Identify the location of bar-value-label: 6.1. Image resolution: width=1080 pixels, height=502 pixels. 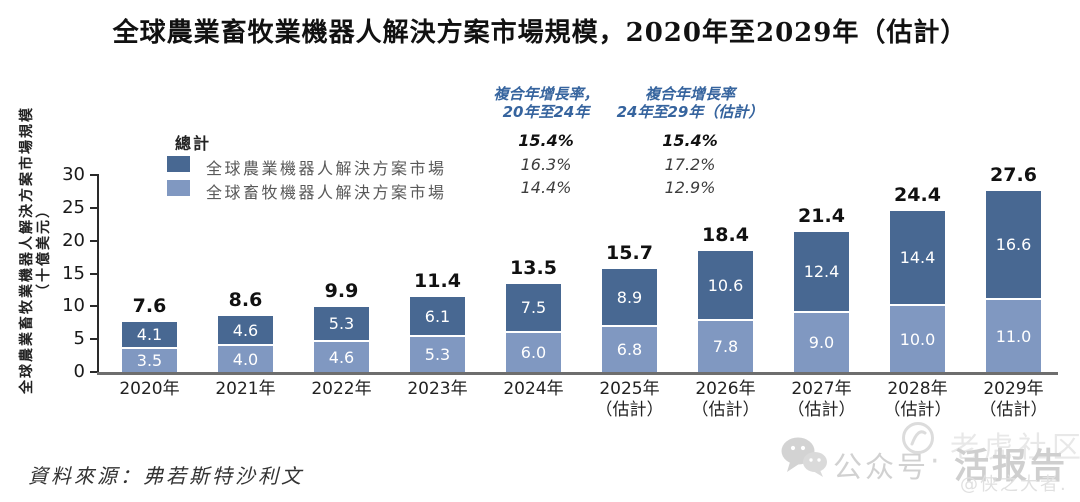
(437, 316).